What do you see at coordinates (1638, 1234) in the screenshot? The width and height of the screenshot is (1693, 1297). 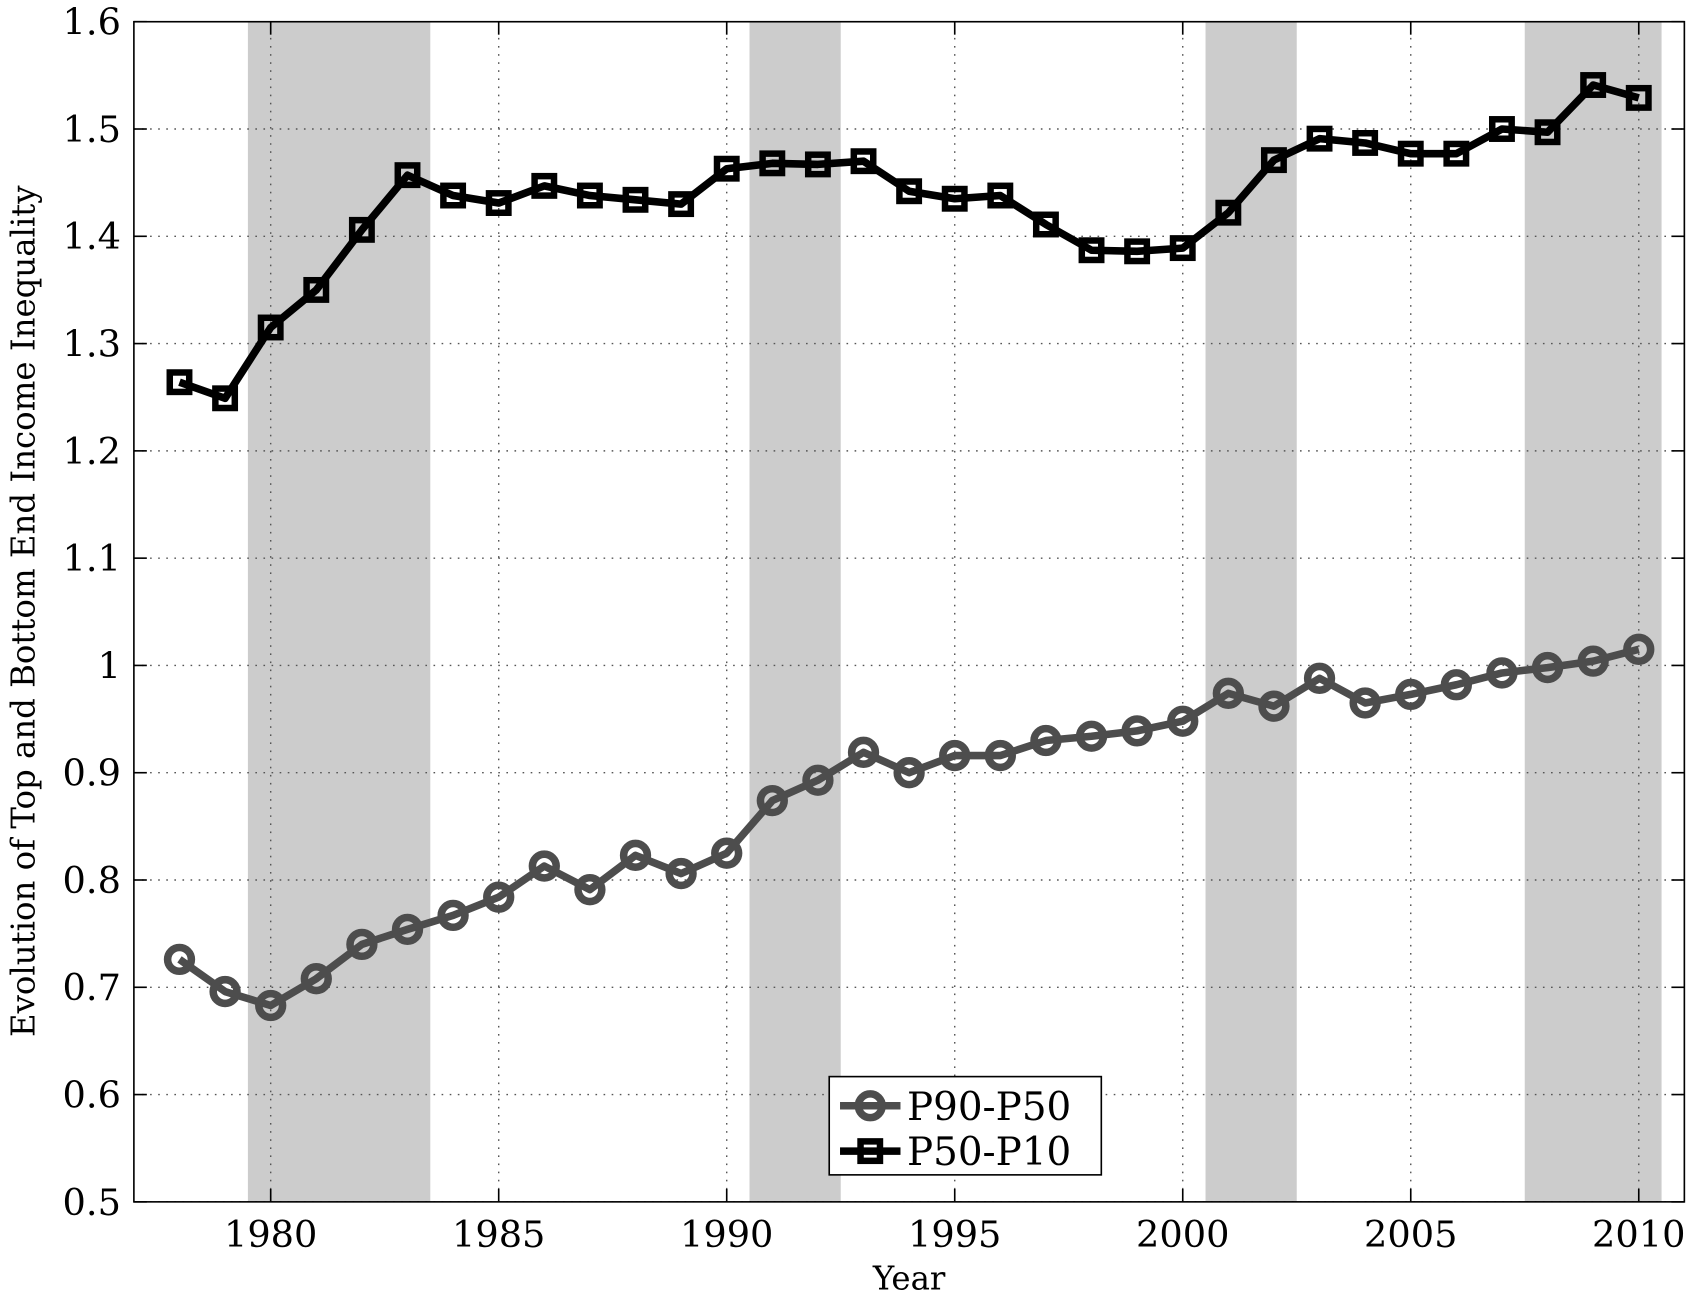 I see `x-tick-label: 2010` at bounding box center [1638, 1234].